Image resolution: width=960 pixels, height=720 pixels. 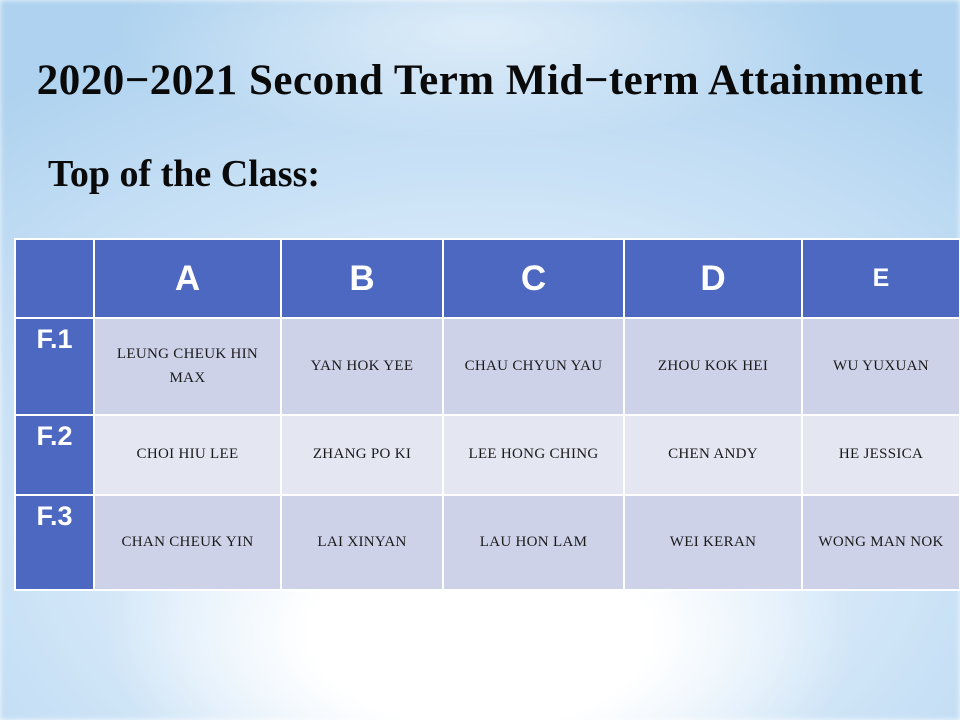 I want to click on column-header-b: B, so click(x=362, y=278).